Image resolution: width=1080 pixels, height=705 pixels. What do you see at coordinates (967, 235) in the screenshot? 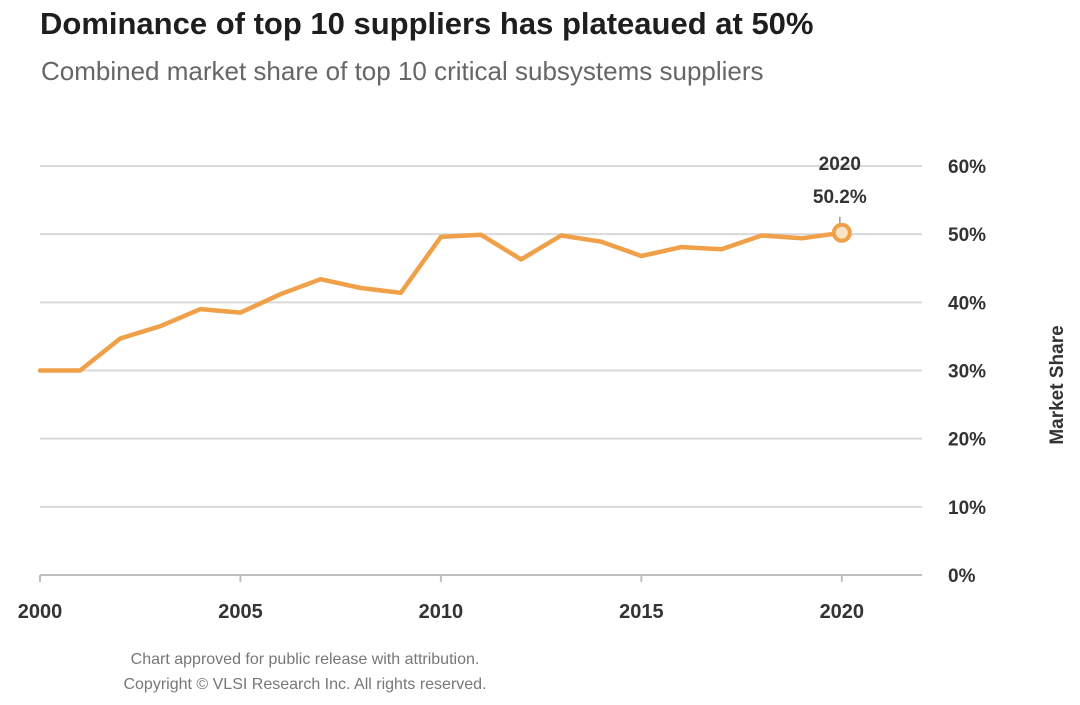
I see `y-tick-label: 50%` at bounding box center [967, 235].